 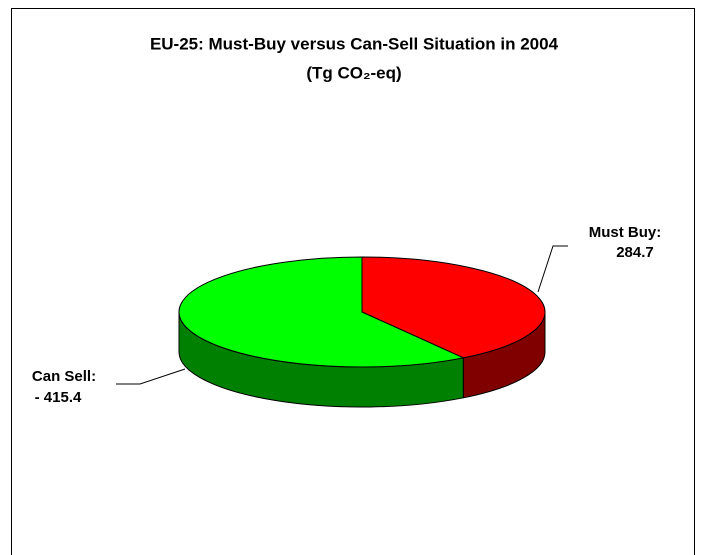 What do you see at coordinates (321, 312) in the screenshot?
I see `slice` at bounding box center [321, 312].